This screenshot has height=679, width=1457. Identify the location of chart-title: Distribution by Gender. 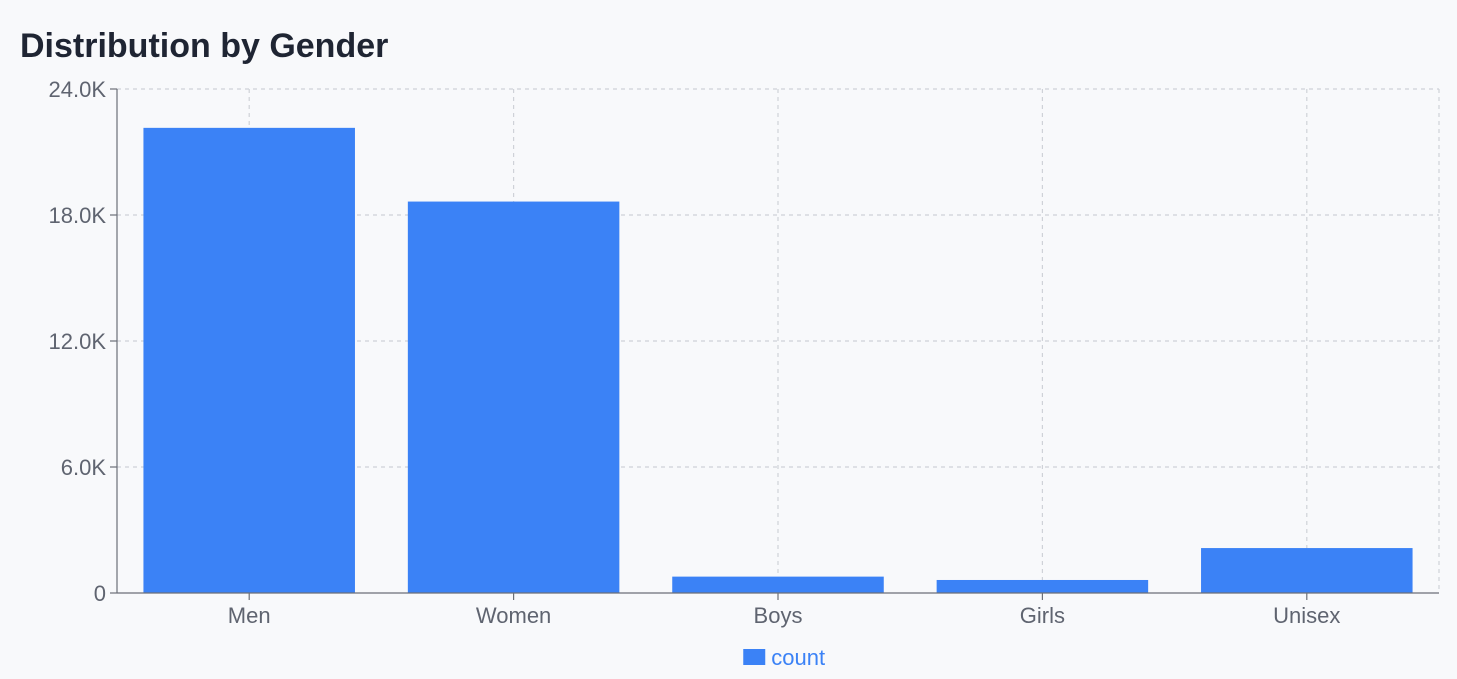
(204, 46).